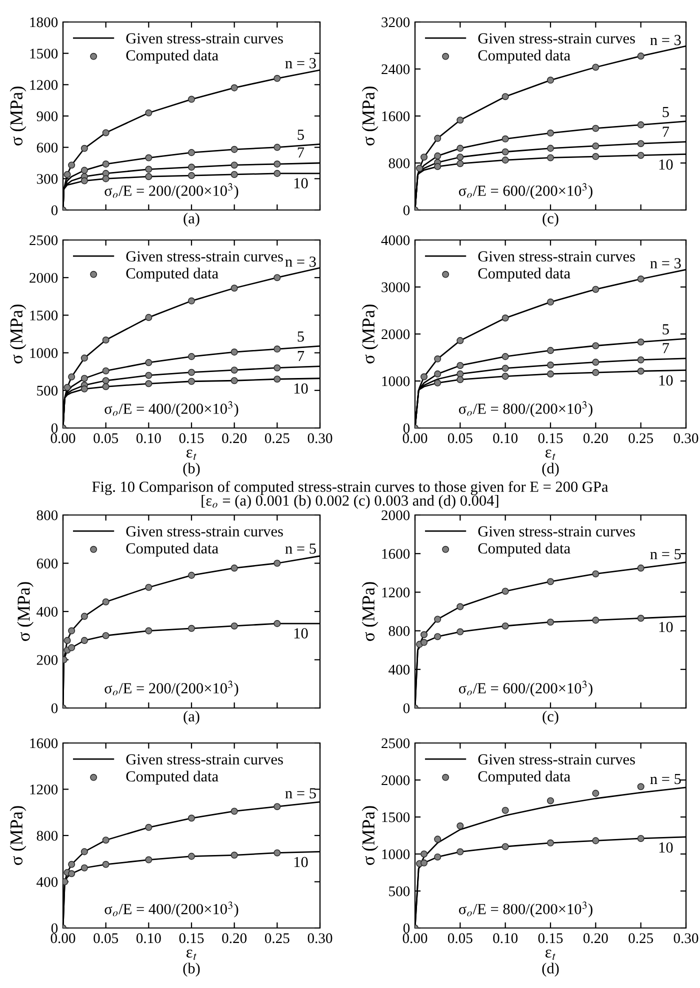  I want to click on caption: Fig. 10 Comparison of computed stress-strain curves to those given for E = 200 GPa, so click(350, 488).